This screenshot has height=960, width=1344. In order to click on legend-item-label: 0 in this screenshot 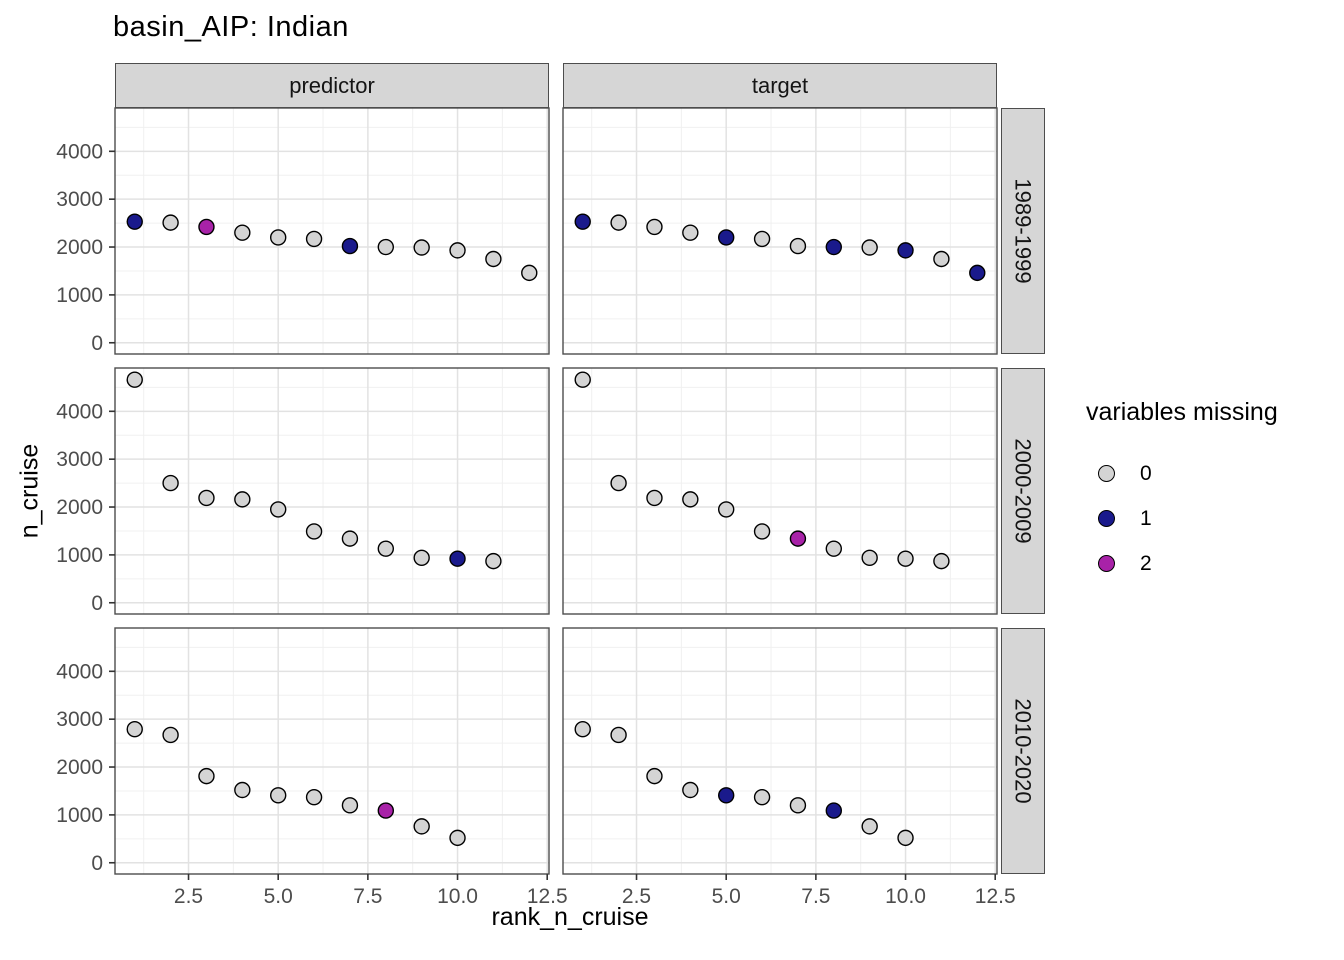, I will do `click(1146, 473)`.